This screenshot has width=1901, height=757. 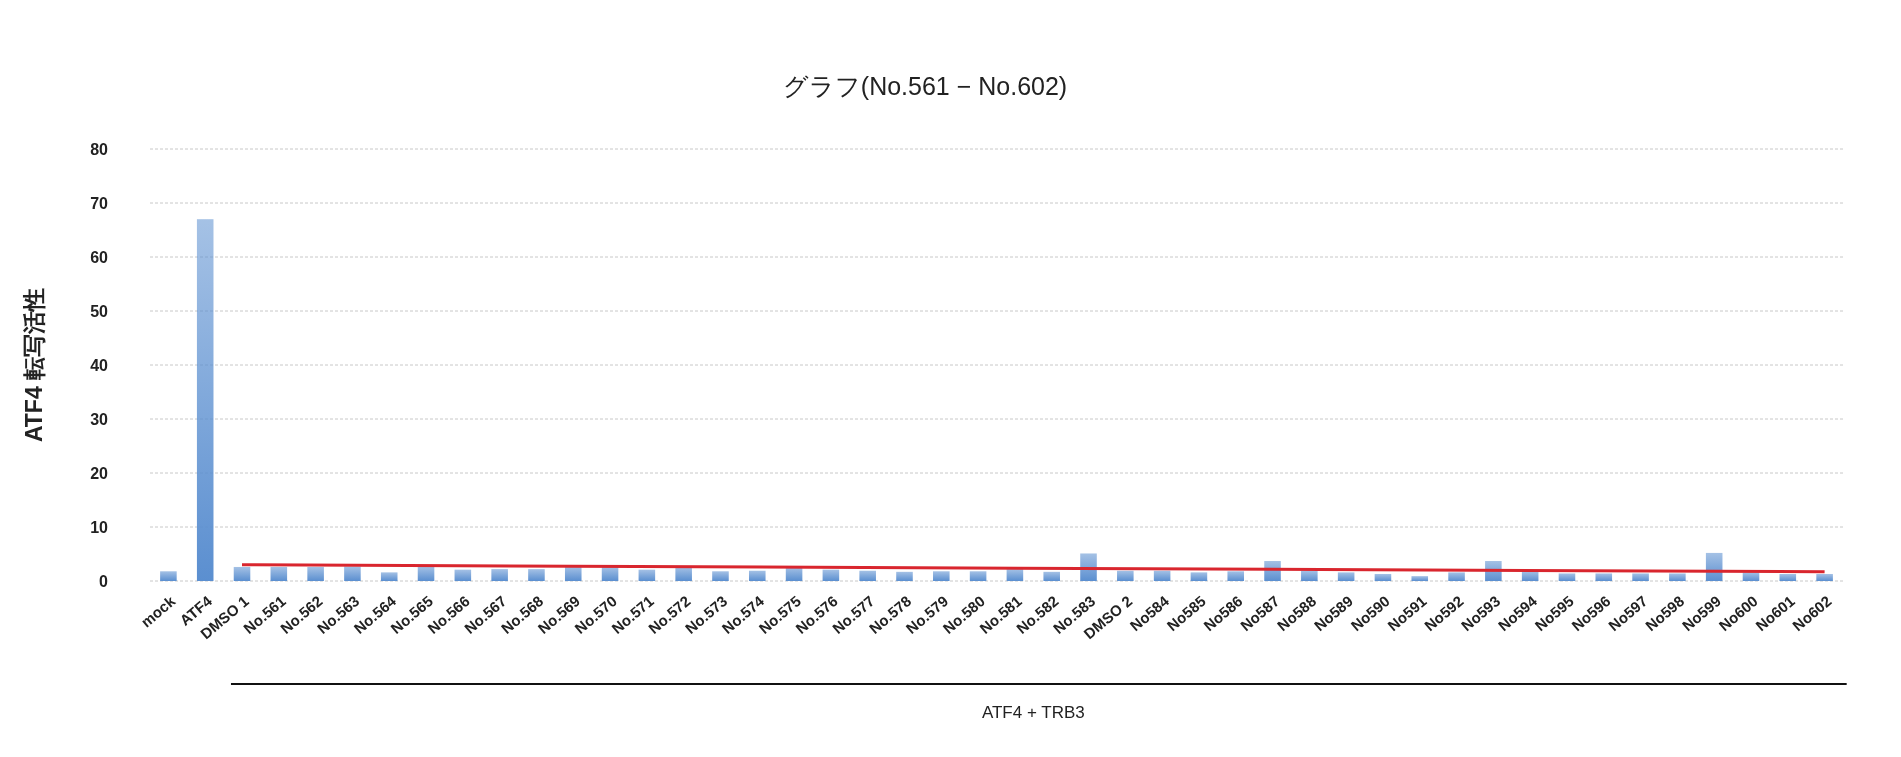 I want to click on y-tick-label: 60, so click(x=99, y=257).